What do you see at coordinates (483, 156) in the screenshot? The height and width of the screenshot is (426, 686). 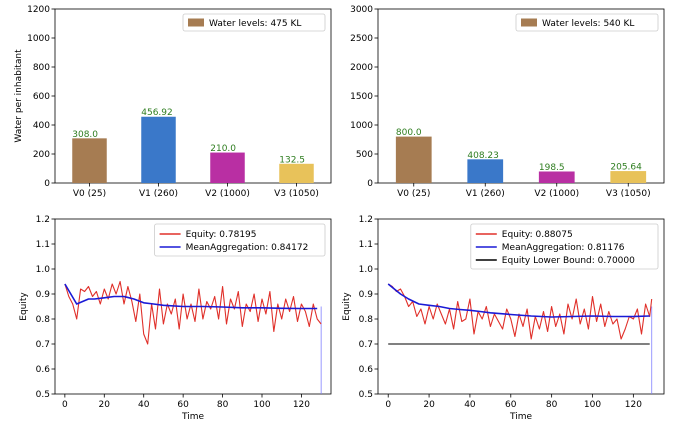 I see `bar-value-label: 408.23` at bounding box center [483, 156].